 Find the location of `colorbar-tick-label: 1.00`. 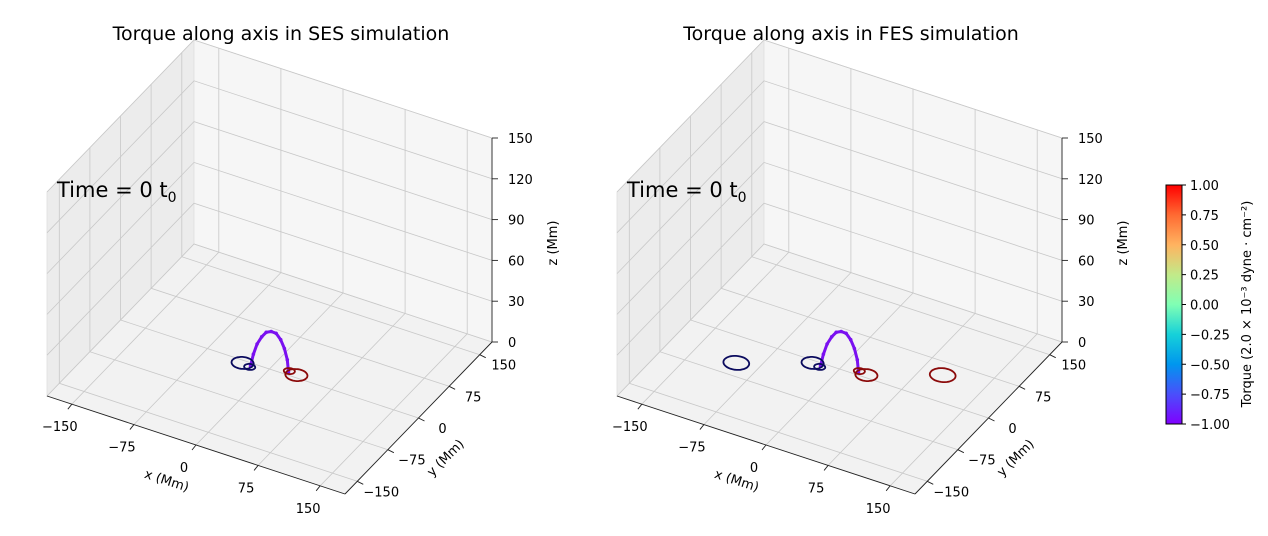

colorbar-tick-label: 1.00 is located at coordinates (1204, 186).